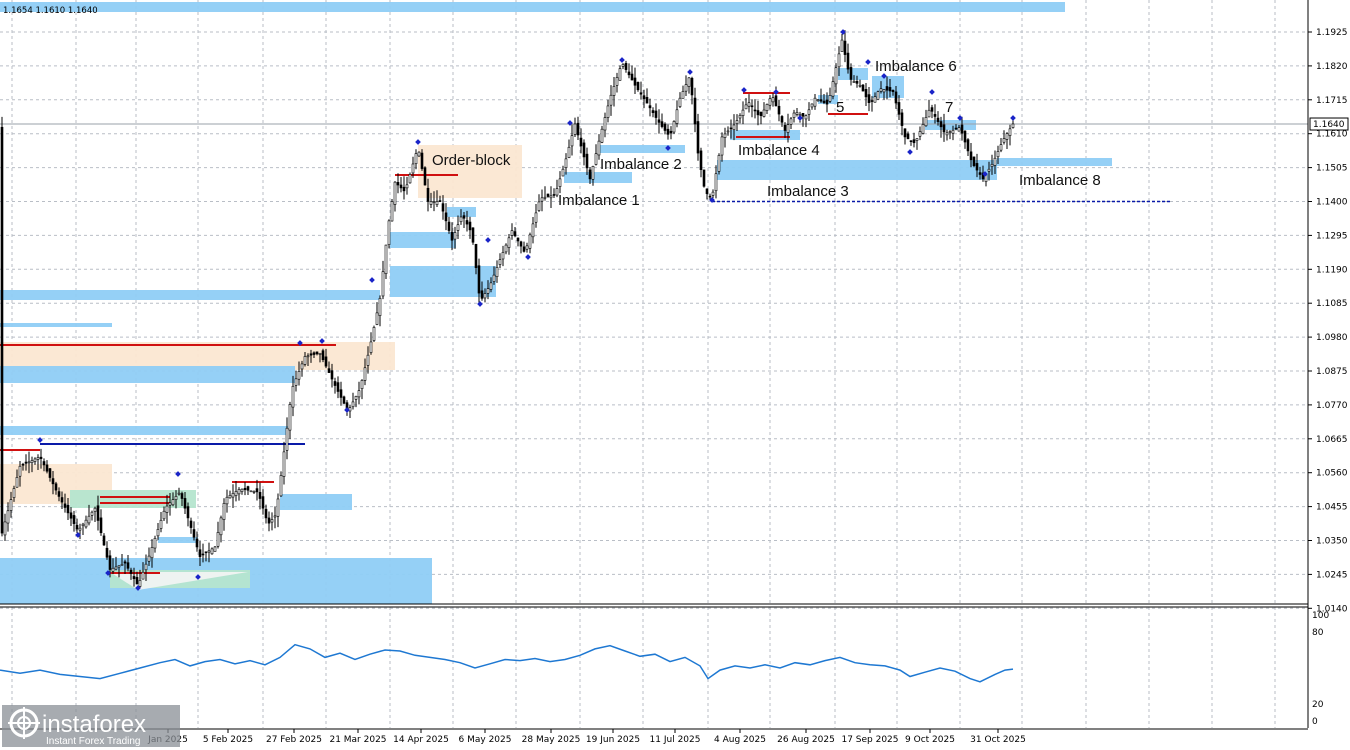 This screenshot has height=750, width=1350. What do you see at coordinates (1060, 180) in the screenshot?
I see `annotation-label: Imbalance 8` at bounding box center [1060, 180].